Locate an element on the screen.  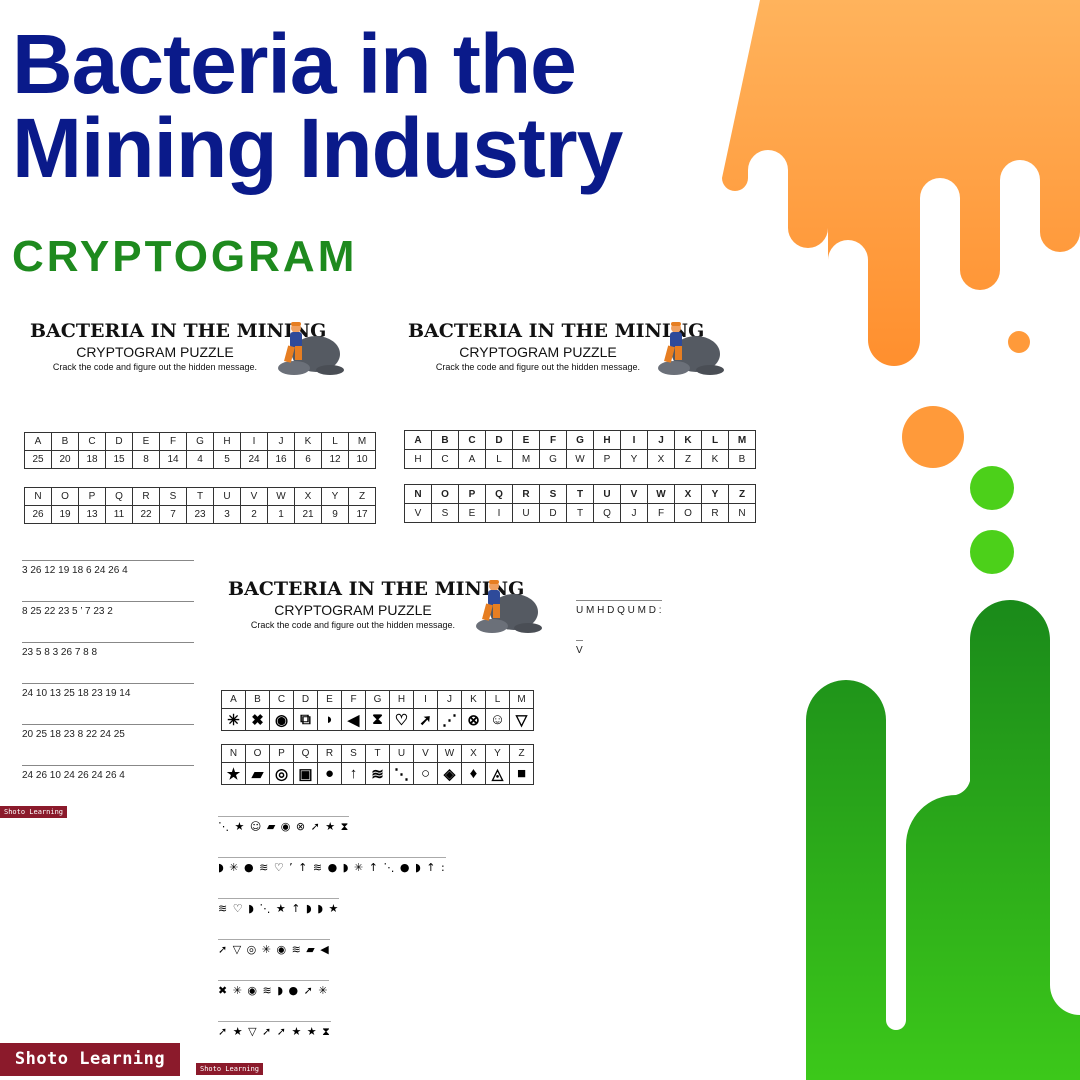
key-cell: 3 is located at coordinates (227, 514).